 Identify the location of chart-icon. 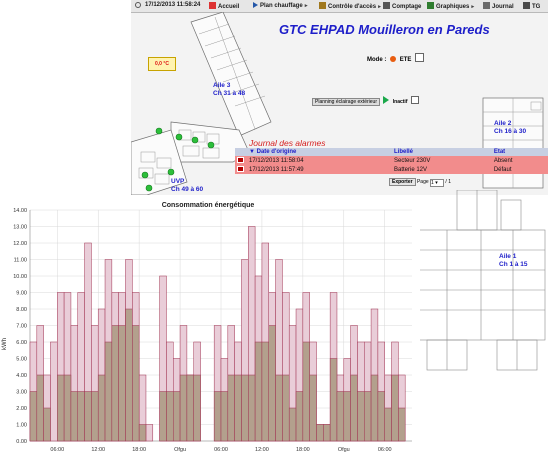
(430, 5).